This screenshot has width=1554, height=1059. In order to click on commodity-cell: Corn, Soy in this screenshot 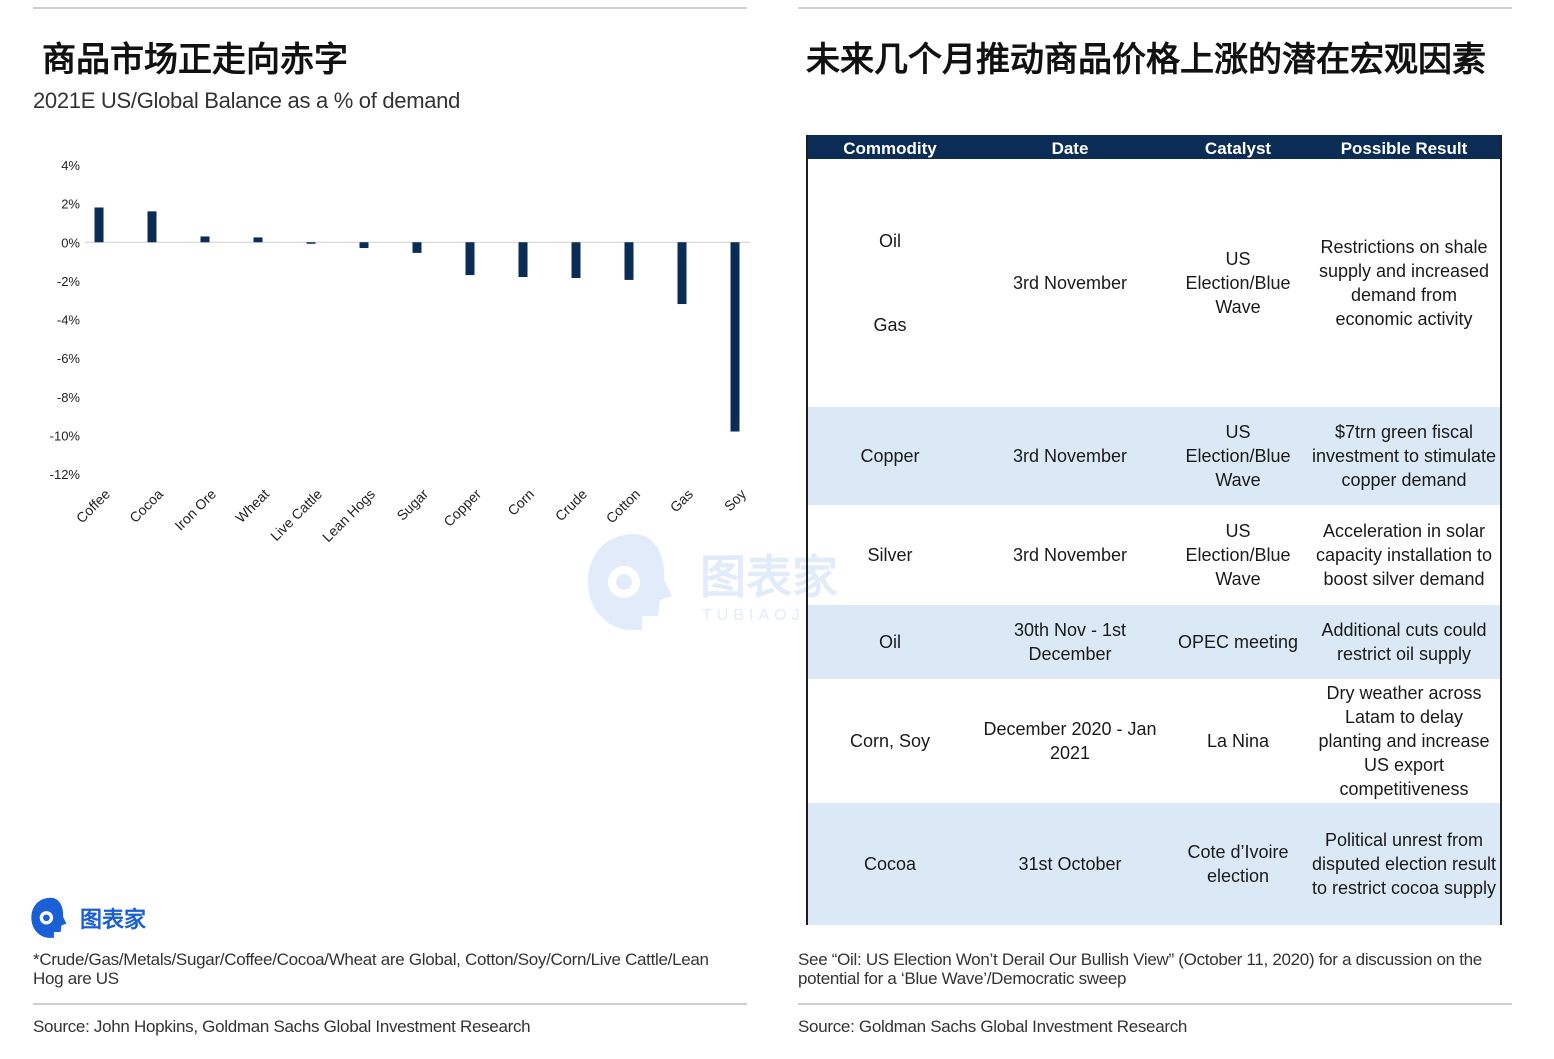, I will do `click(890, 741)`.